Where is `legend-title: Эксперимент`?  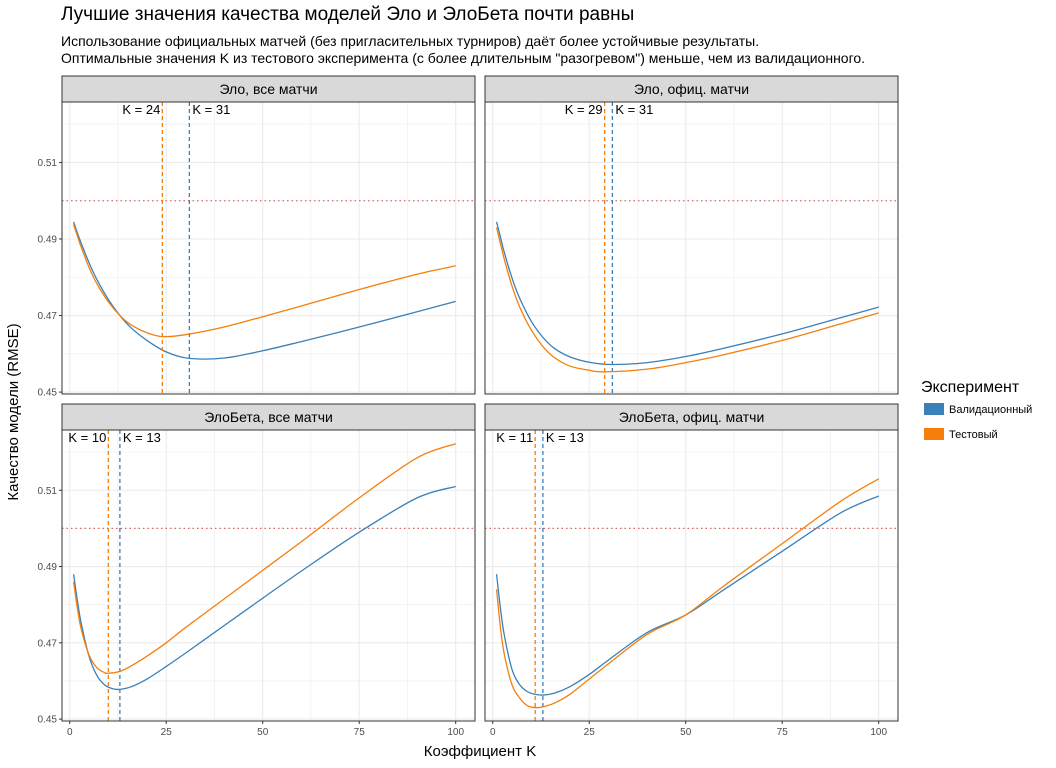
legend-title: Эксперимент is located at coordinates (970, 387).